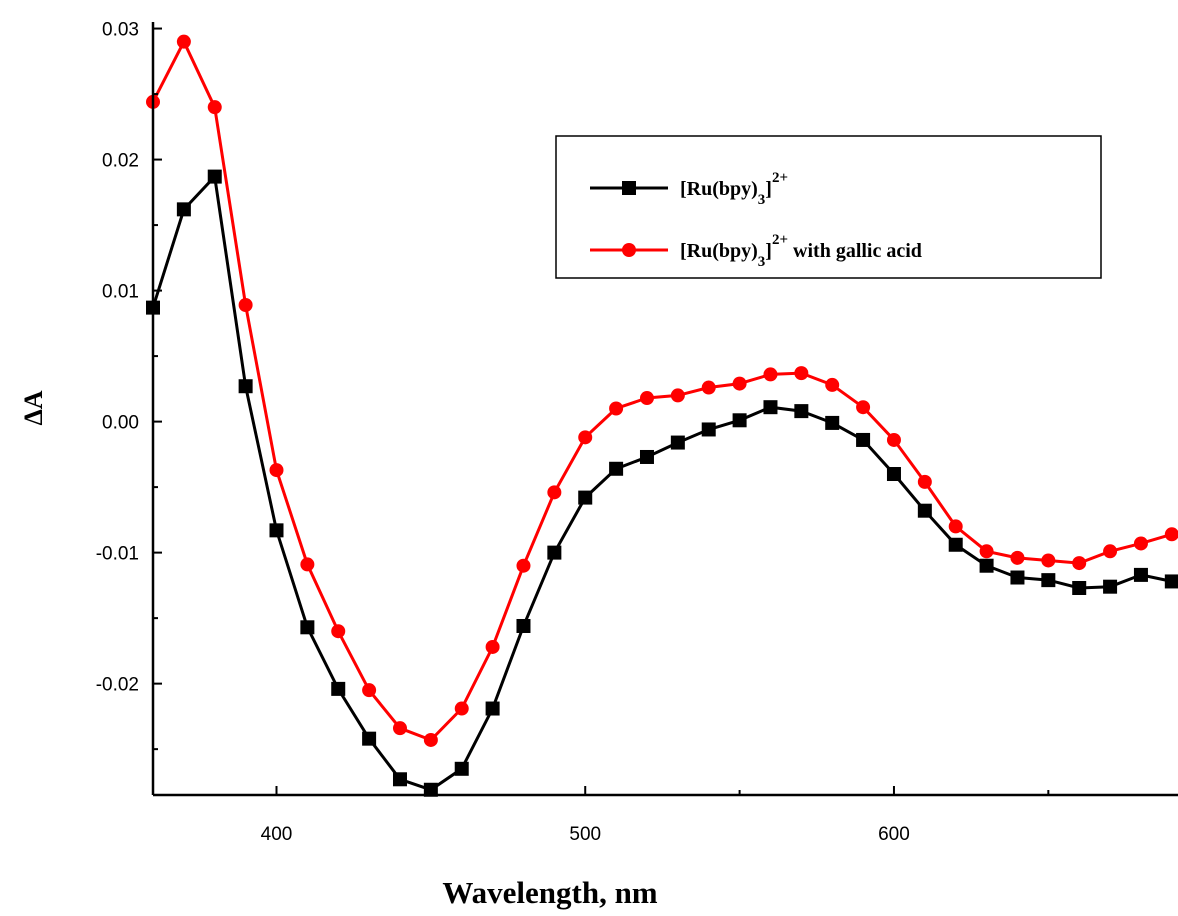 This screenshot has width=1178, height=916. What do you see at coordinates (734, 189) in the screenshot?
I see `legend-label: [Ru(bpy)3]2+` at bounding box center [734, 189].